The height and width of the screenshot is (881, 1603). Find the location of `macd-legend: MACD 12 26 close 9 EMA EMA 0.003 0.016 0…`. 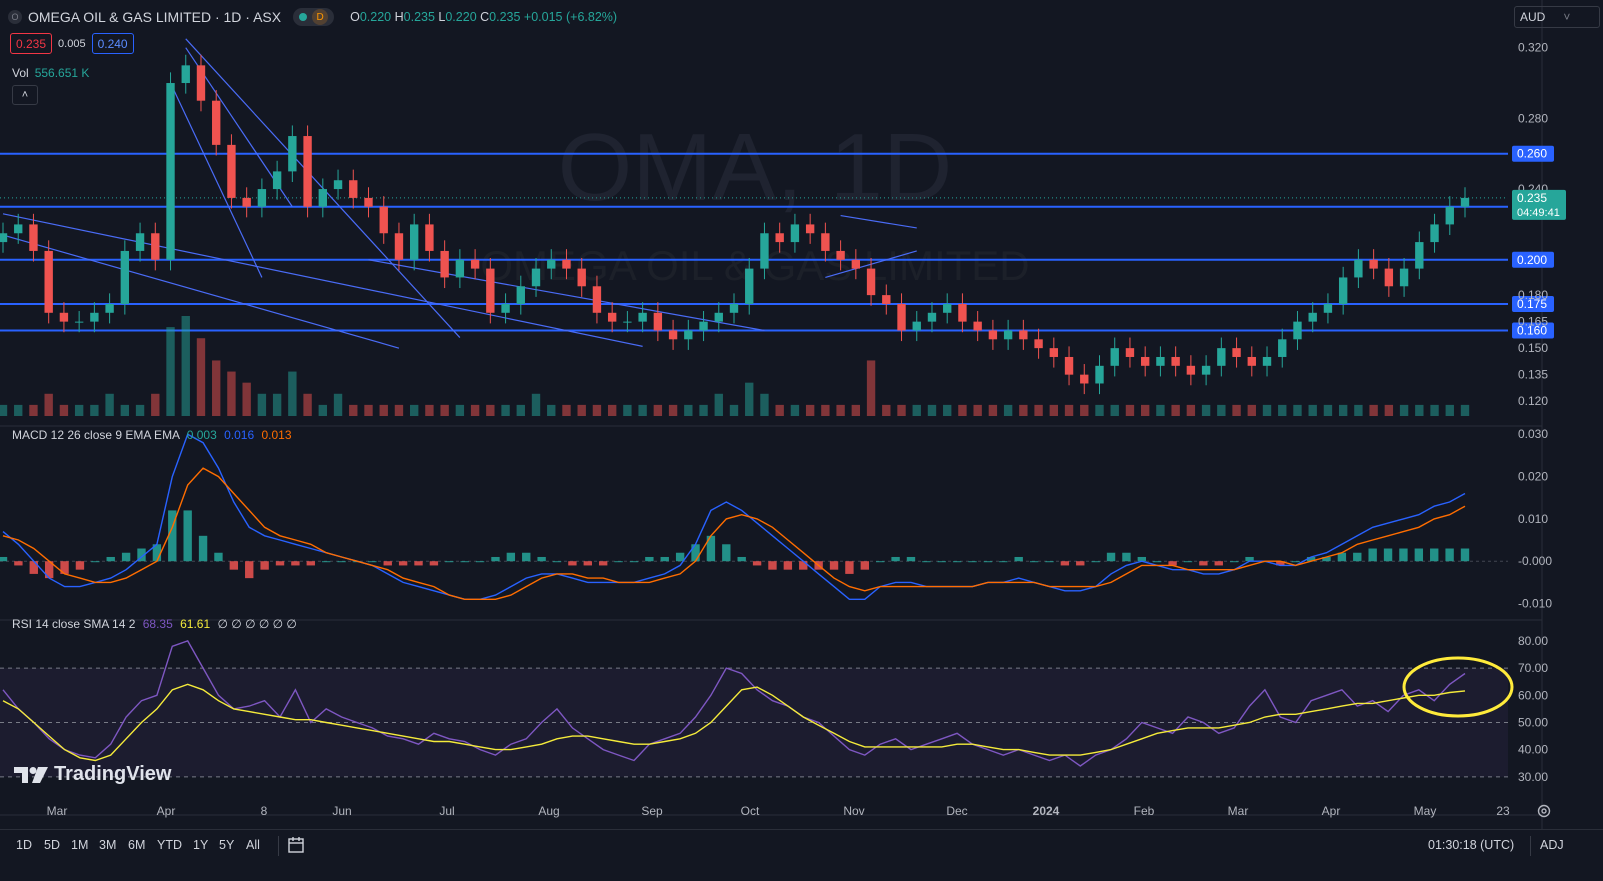

macd-legend: MACD 12 26 close 9 EMA EMA 0.003 0.016 0… is located at coordinates (152, 435).